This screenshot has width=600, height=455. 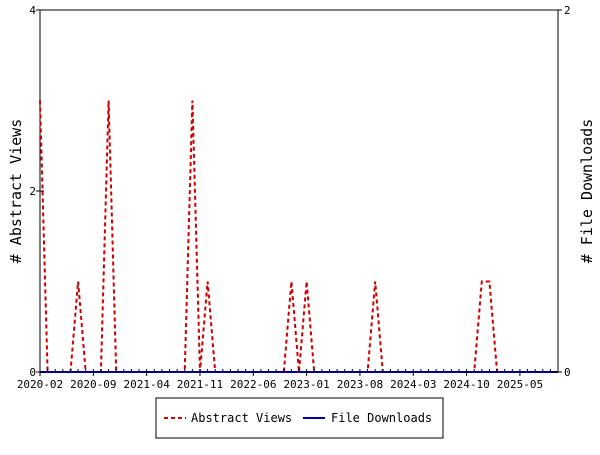 I want to click on x-tick-label: 2021-04, so click(x=146, y=384).